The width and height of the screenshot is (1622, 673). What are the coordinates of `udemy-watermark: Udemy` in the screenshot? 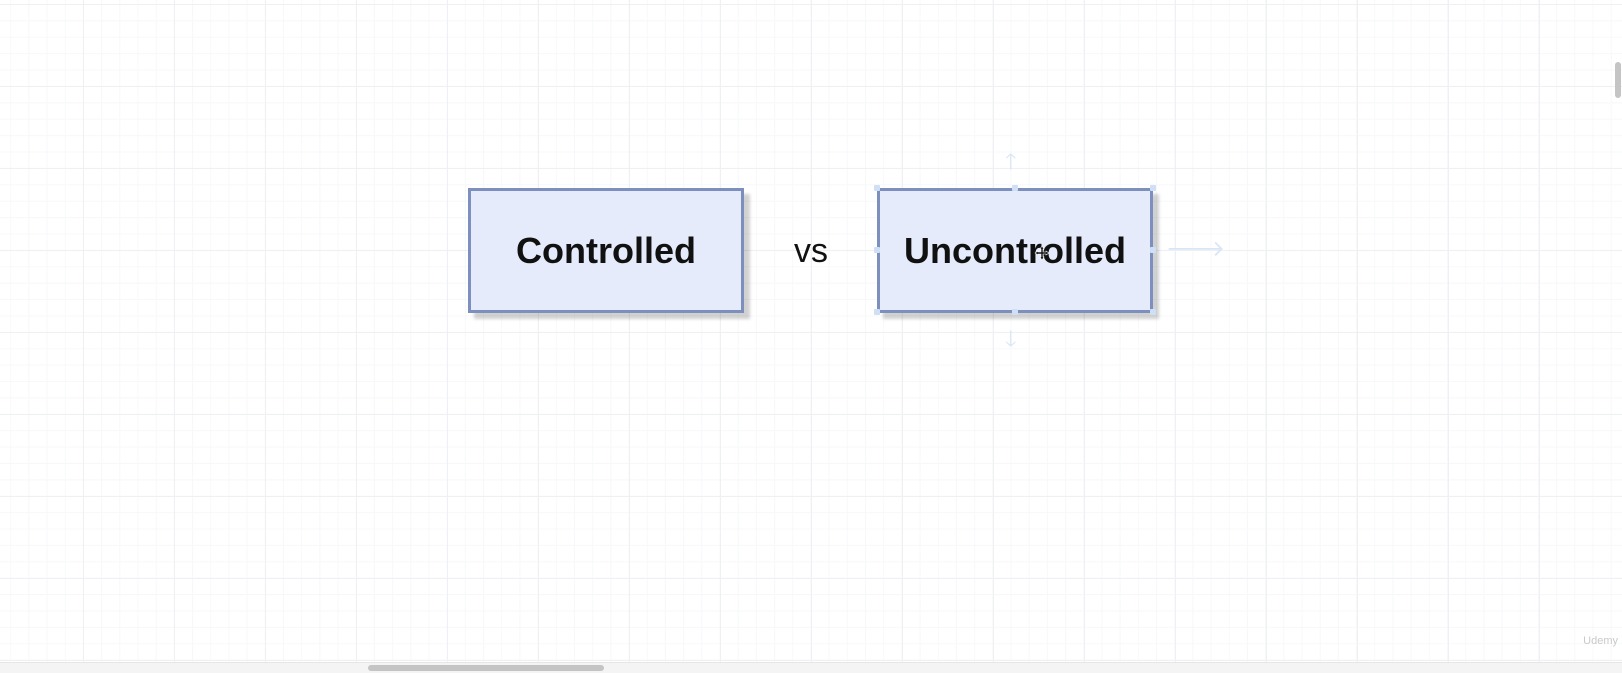 It's located at (1600, 641).